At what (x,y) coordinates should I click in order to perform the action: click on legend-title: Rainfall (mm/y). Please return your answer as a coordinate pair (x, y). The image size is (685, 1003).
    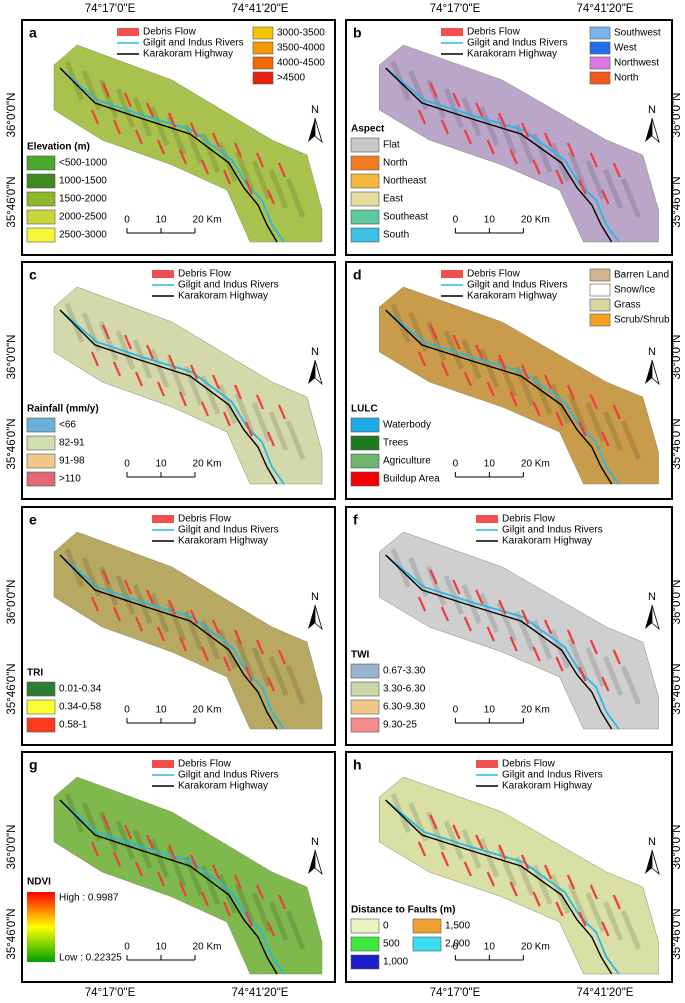
    Looking at the image, I should click on (63, 409).